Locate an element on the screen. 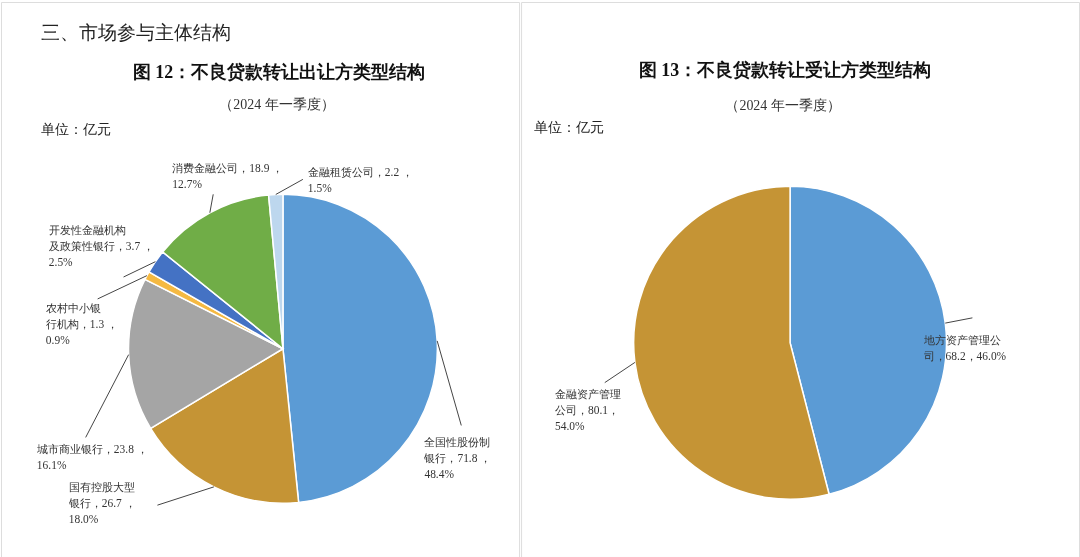 The height and width of the screenshot is (557, 1080). slice-label: 金融租赁公司，2.2 ， 1.5% is located at coordinates (360, 179).